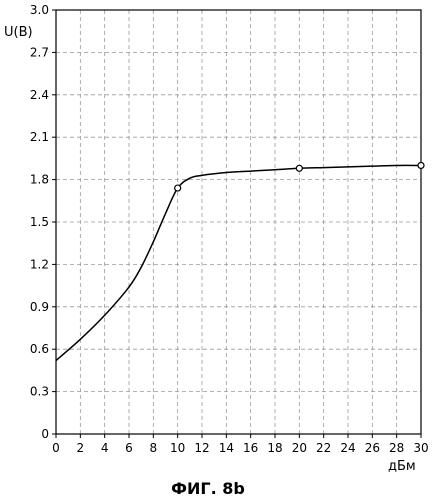 The height and width of the screenshot is (500, 432). I want to click on x-tick-label: 16, so click(250, 448).